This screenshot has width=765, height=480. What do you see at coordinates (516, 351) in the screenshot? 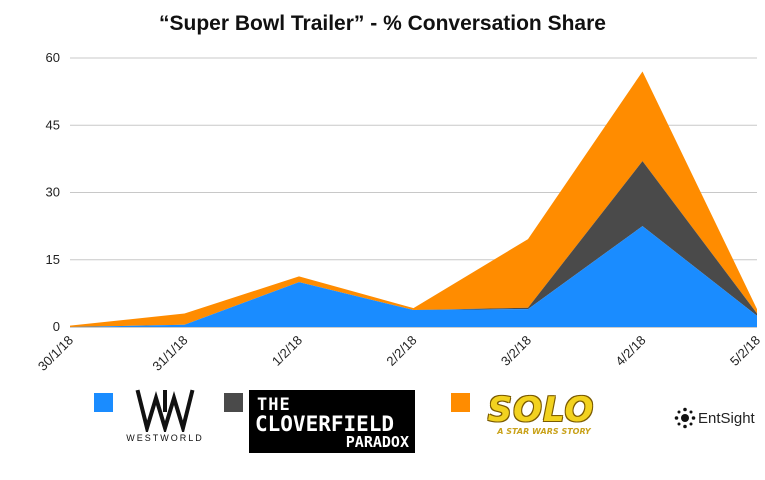
I see `x-tick-label: 3/2/18` at bounding box center [516, 351].